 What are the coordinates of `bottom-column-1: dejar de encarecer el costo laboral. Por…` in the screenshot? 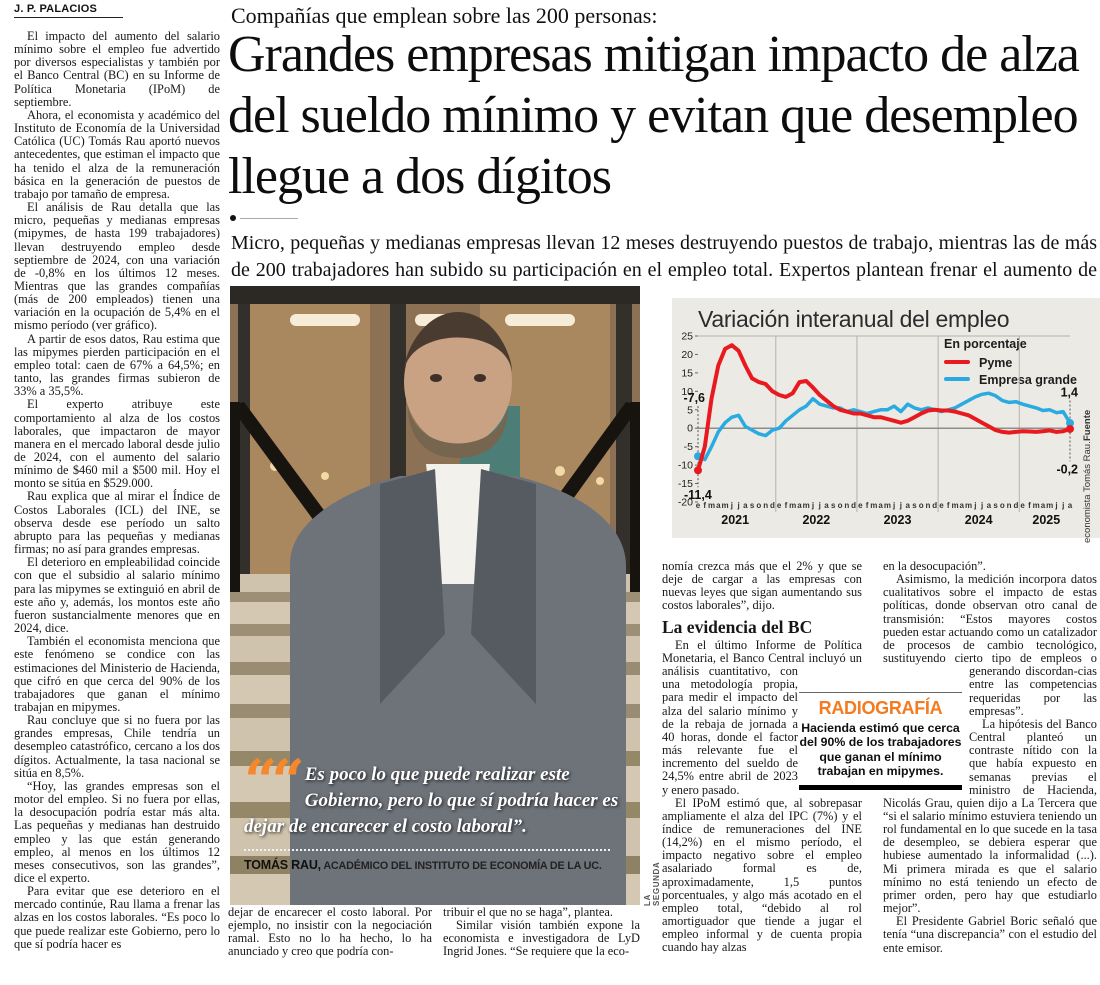 It's located at (330, 945).